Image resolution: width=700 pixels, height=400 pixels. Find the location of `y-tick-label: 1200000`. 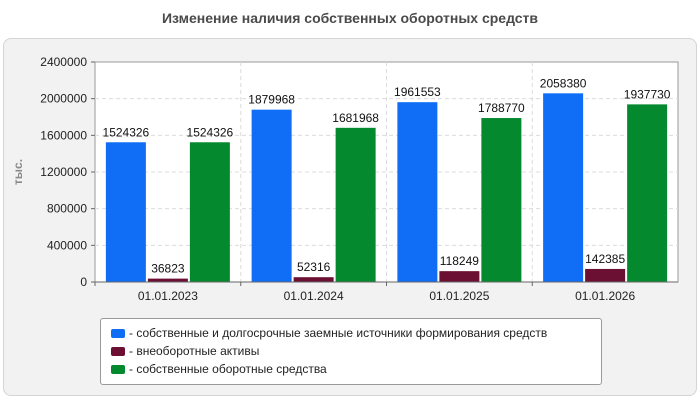

y-tick-label: 1200000 is located at coordinates (63, 172).